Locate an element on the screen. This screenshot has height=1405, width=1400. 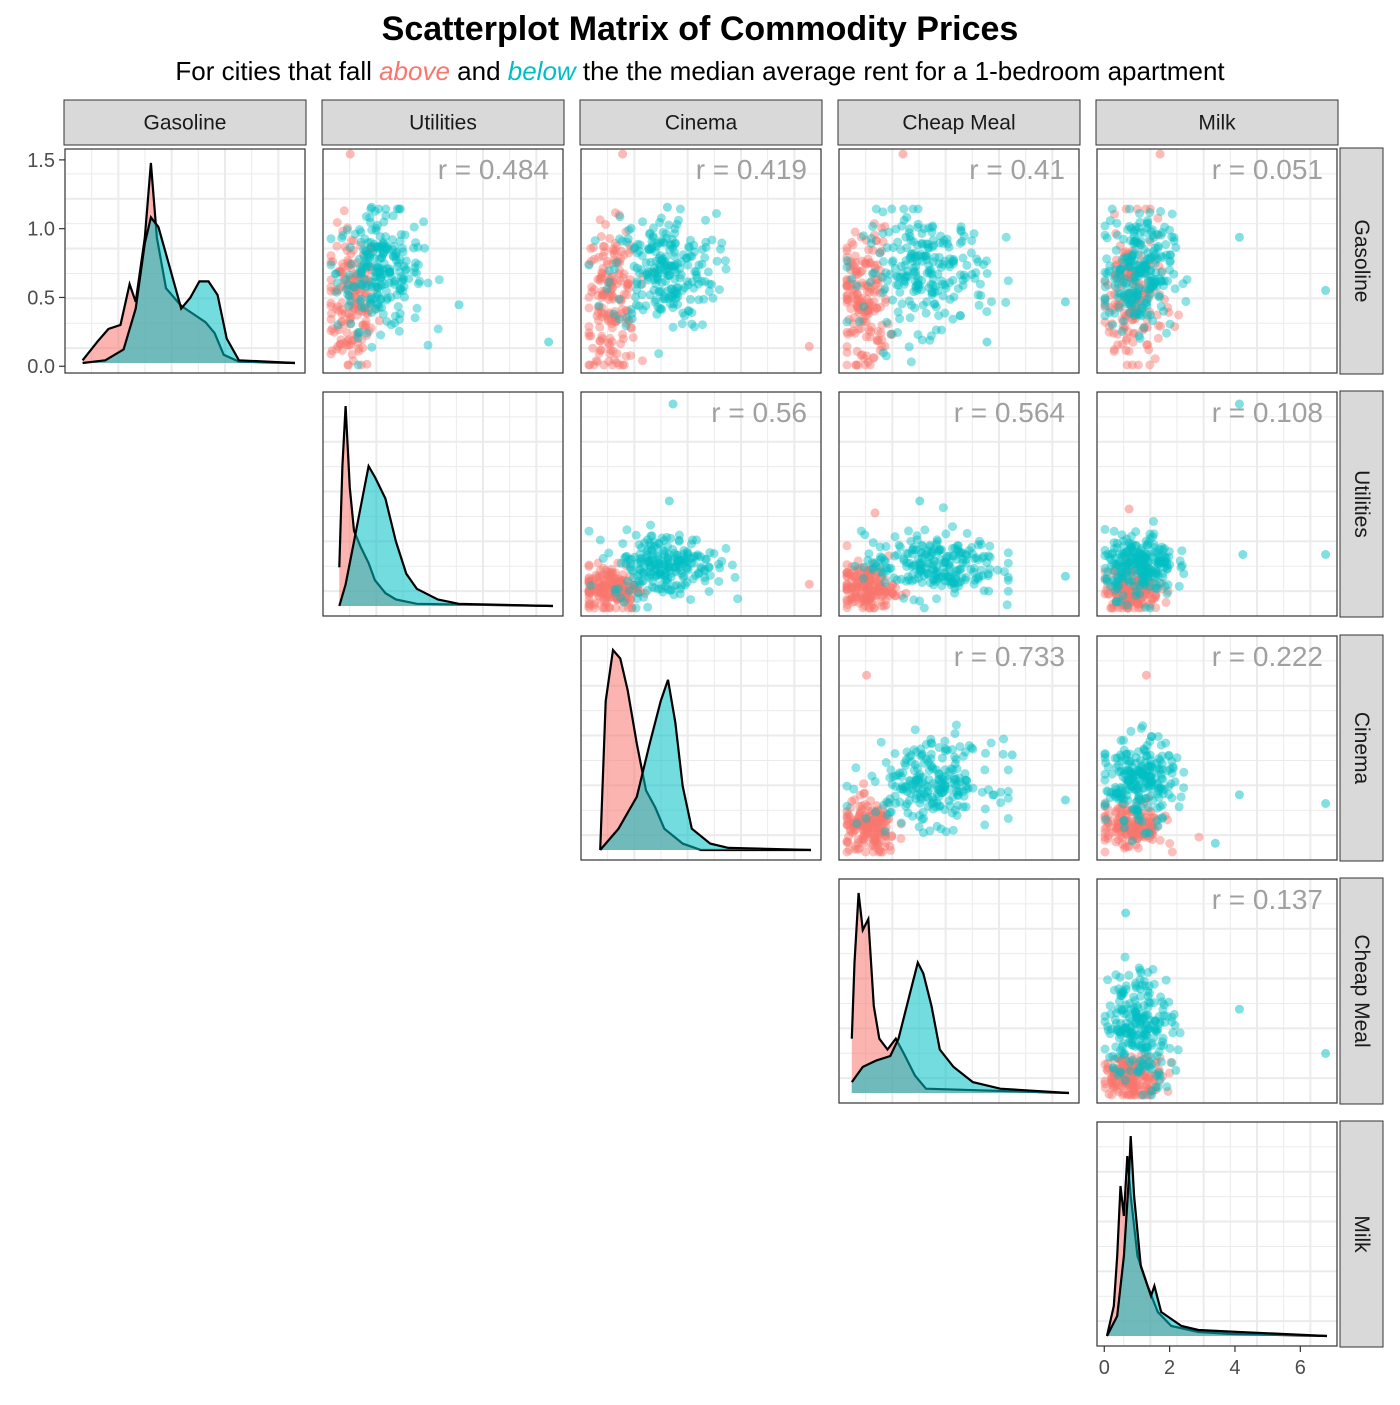
row-strip-box is located at coordinates (1361, 504).